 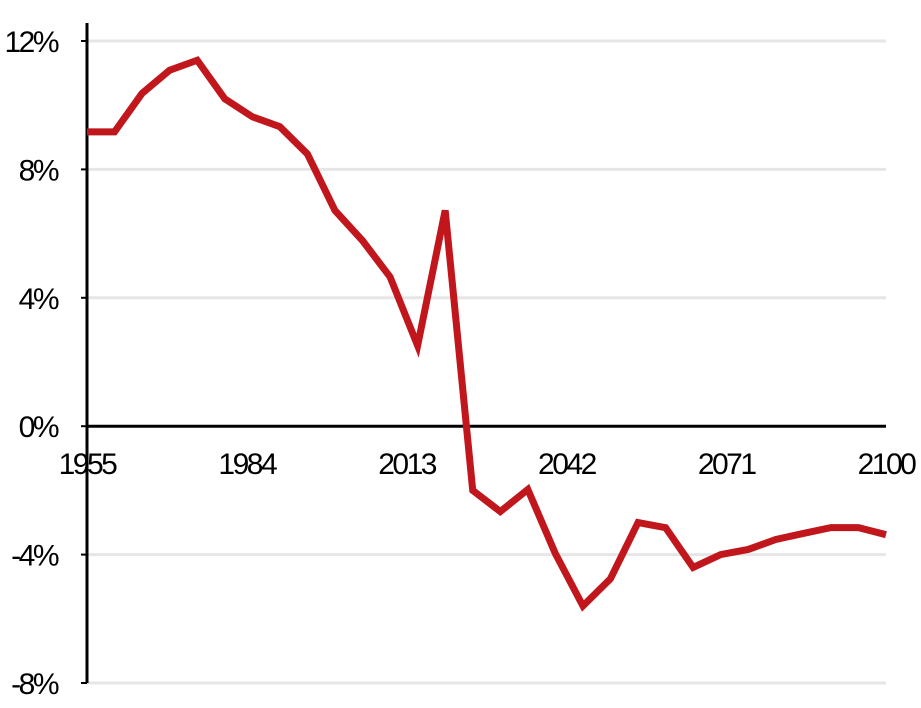 I want to click on x-tick-label: 1955, so click(x=88, y=464).